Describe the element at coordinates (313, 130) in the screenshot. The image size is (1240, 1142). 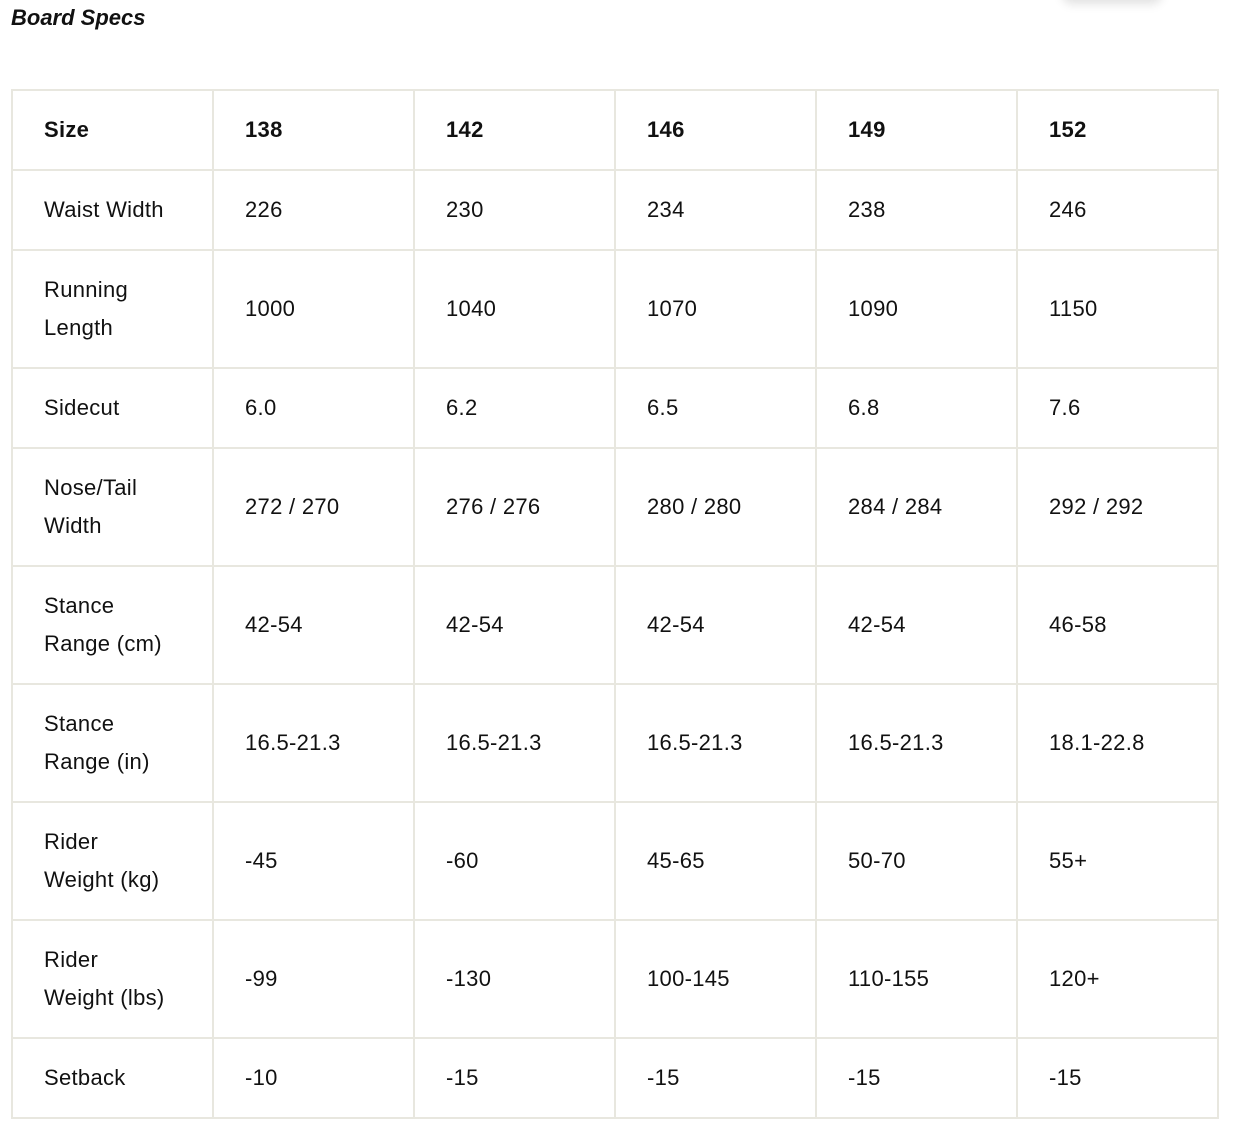
I see `header-size-cell: 138` at that location.